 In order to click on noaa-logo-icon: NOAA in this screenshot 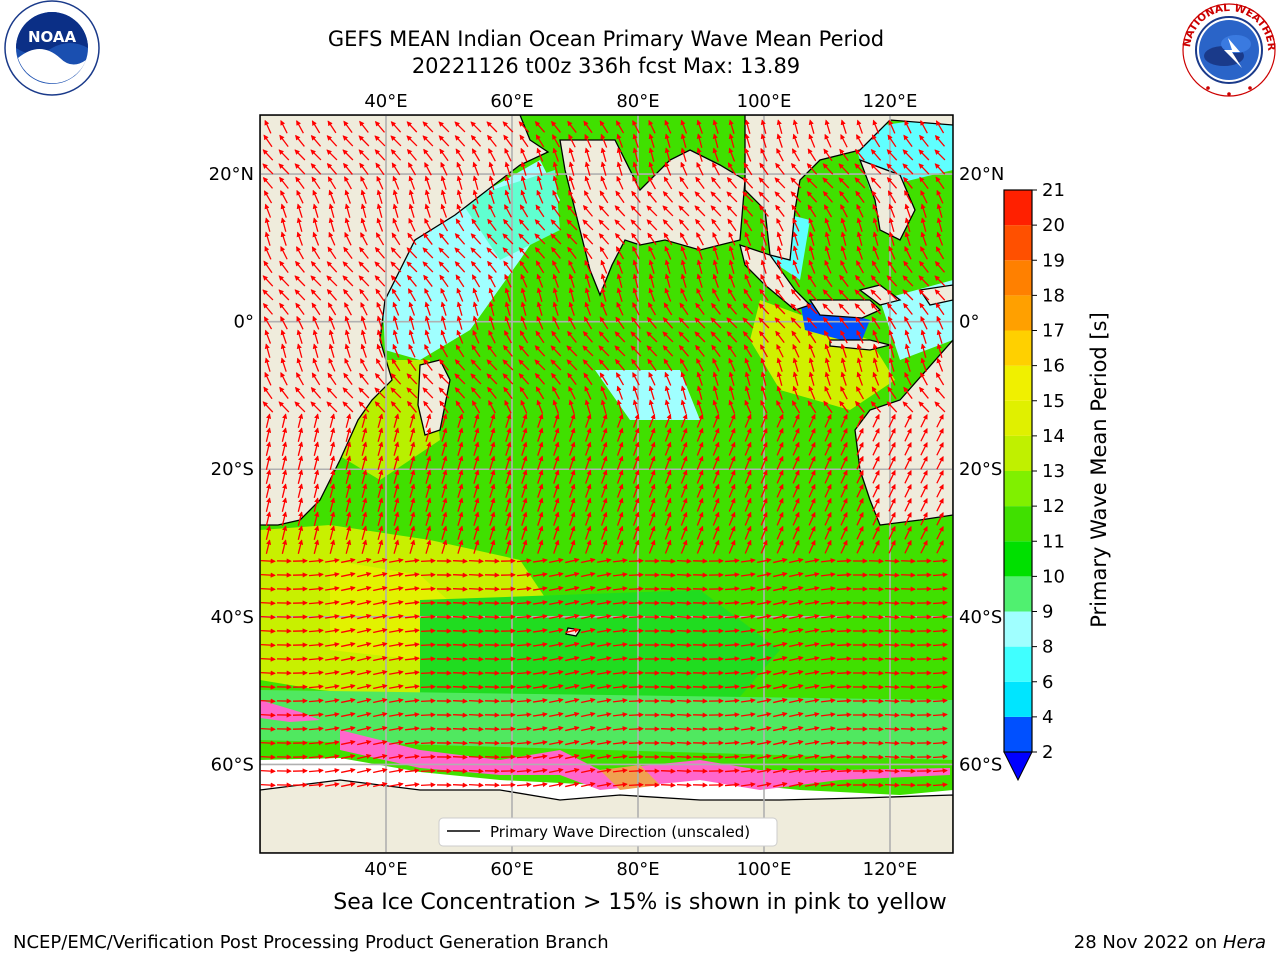, I will do `click(52, 48)`.